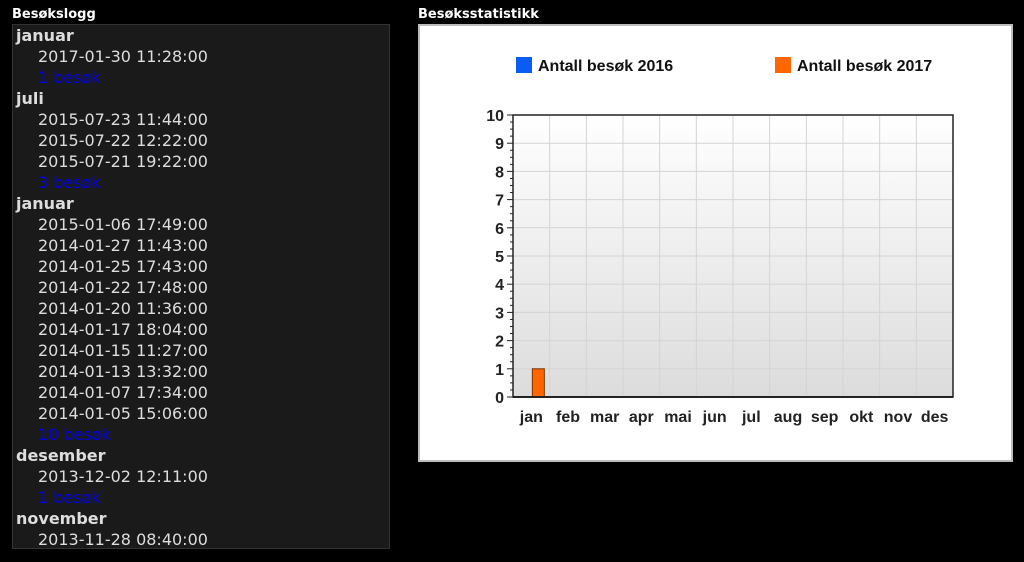 The image size is (1024, 562). I want to click on y-tick-label: 5, so click(499, 257).